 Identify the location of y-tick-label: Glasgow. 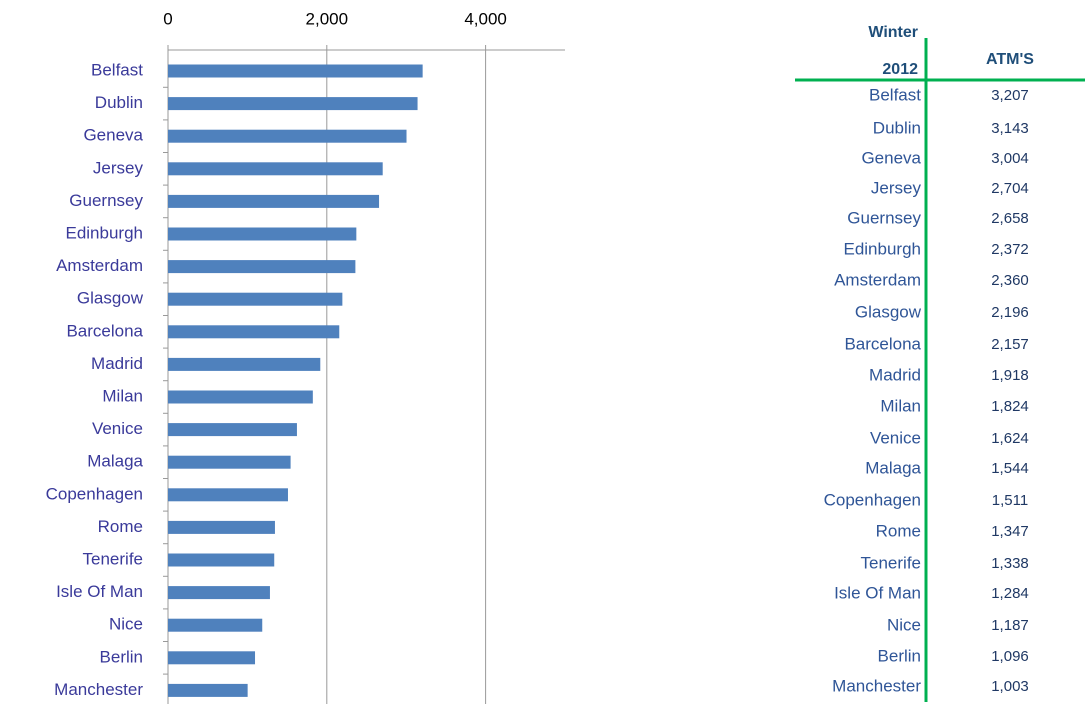
(110, 298).